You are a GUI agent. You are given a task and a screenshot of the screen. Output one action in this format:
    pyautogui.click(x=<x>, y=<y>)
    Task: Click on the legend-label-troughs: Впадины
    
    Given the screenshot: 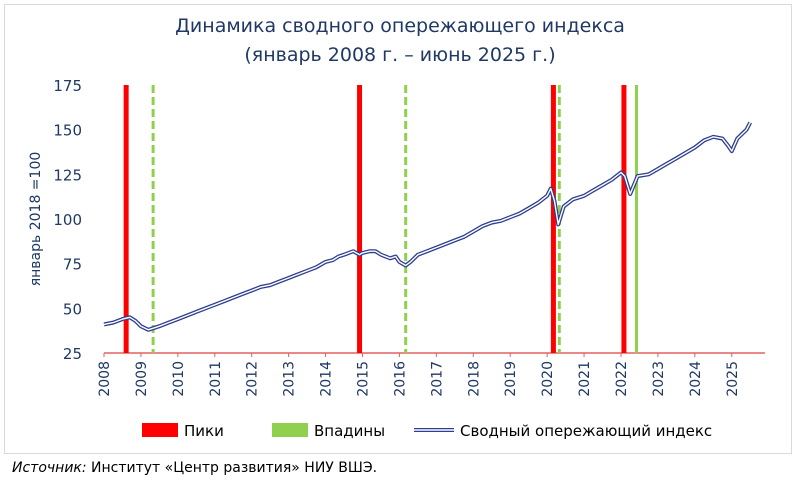 What is the action you would take?
    pyautogui.click(x=349, y=431)
    